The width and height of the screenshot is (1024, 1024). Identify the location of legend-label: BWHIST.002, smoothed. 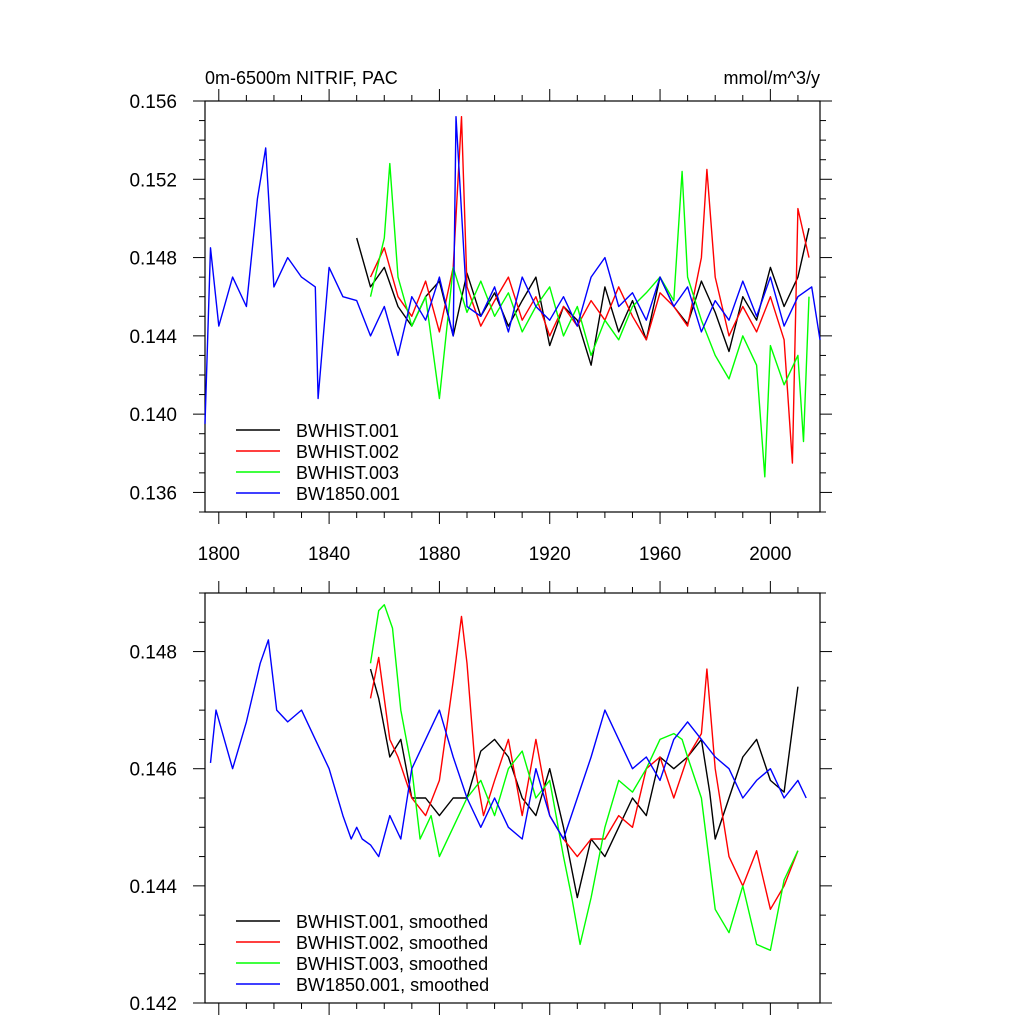
(392, 943).